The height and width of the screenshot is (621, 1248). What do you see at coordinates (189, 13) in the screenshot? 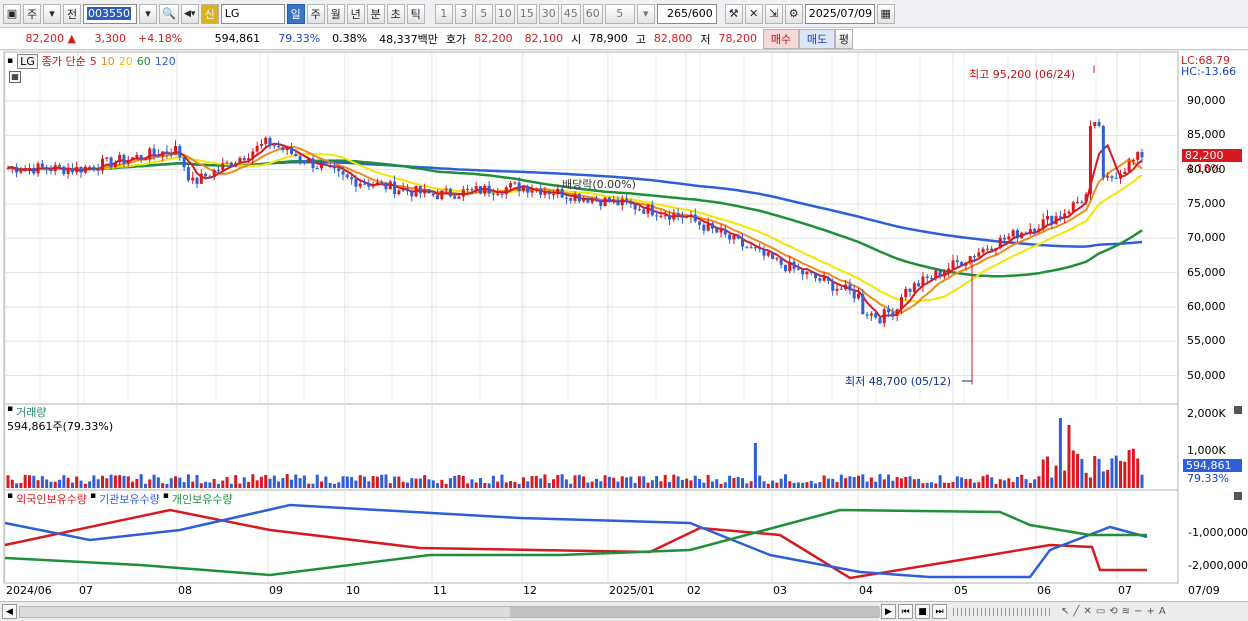
I see `speaker-icon: ◀▾` at bounding box center [189, 13].